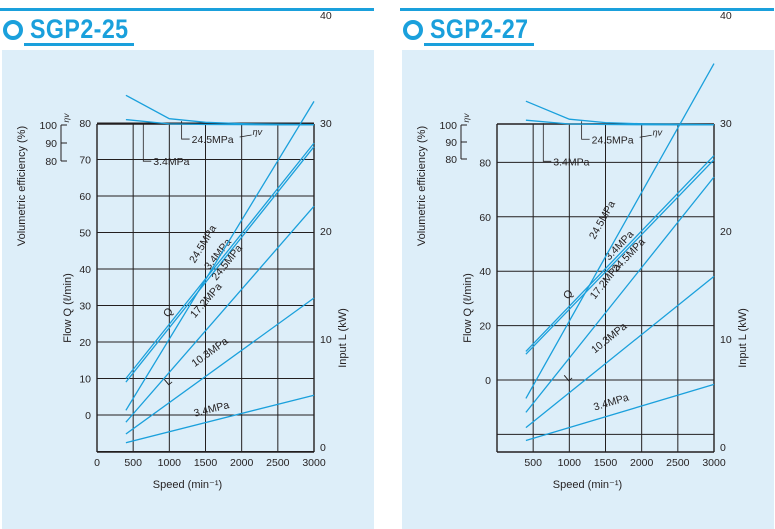  I want to click on curve-label-q: Q, so click(568, 294).